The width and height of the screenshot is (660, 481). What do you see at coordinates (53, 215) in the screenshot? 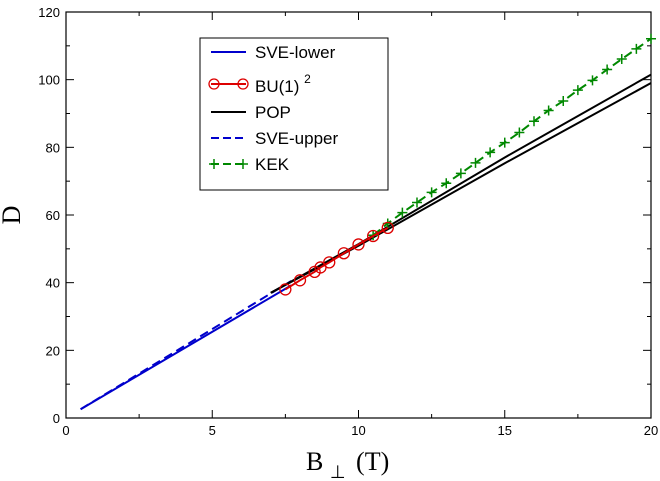
I see `y-tick-label: 60` at bounding box center [53, 215].